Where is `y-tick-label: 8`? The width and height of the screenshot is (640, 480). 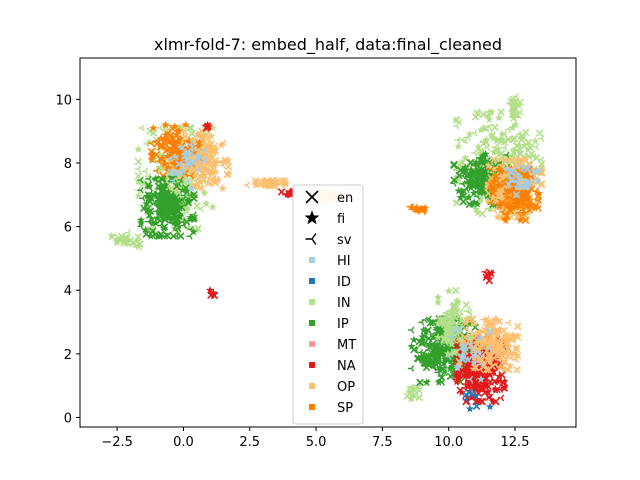 y-tick-label: 8 is located at coordinates (68, 164).